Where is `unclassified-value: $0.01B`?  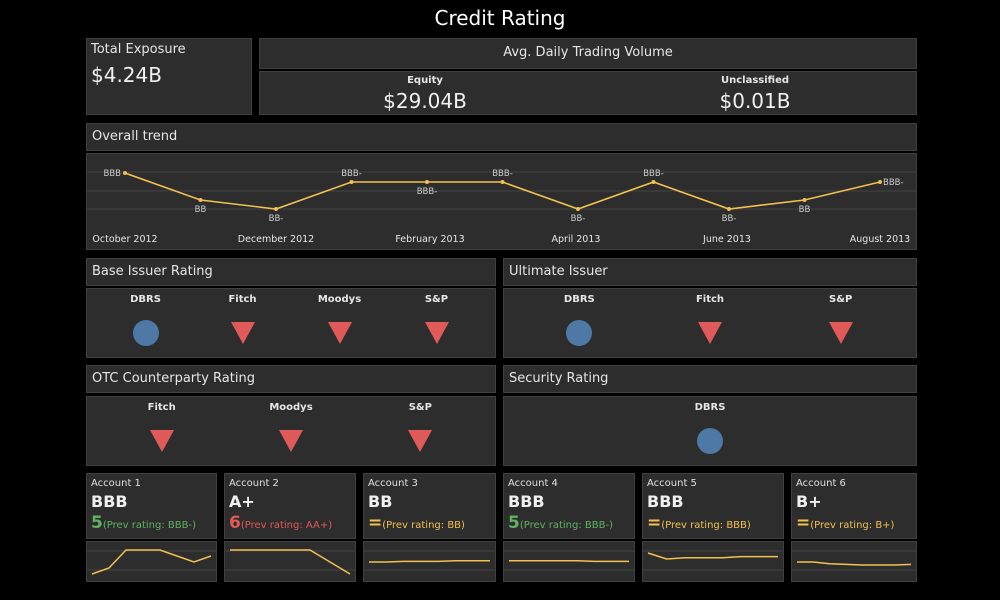 unclassified-value: $0.01B is located at coordinates (755, 101).